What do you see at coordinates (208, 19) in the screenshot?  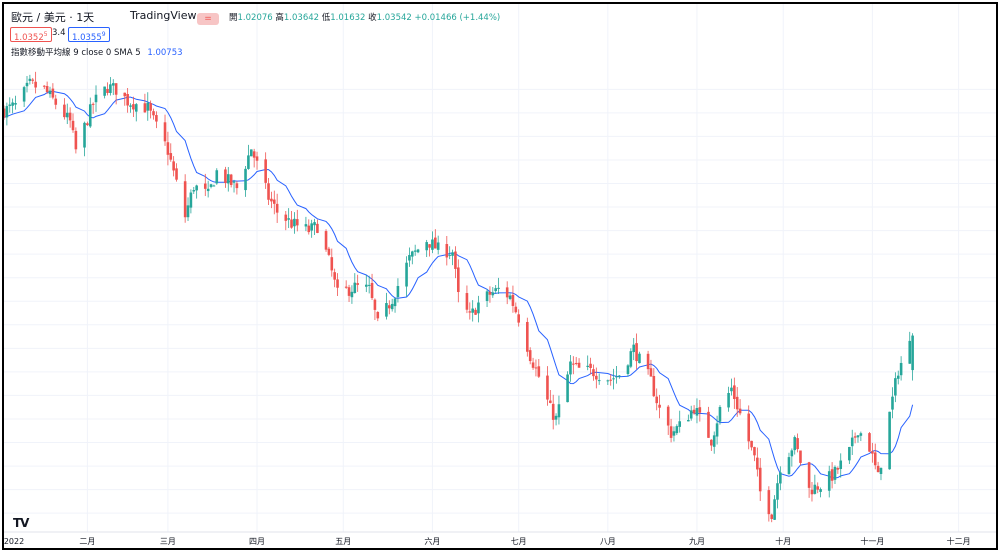 I see `equals-icon: =` at bounding box center [208, 19].